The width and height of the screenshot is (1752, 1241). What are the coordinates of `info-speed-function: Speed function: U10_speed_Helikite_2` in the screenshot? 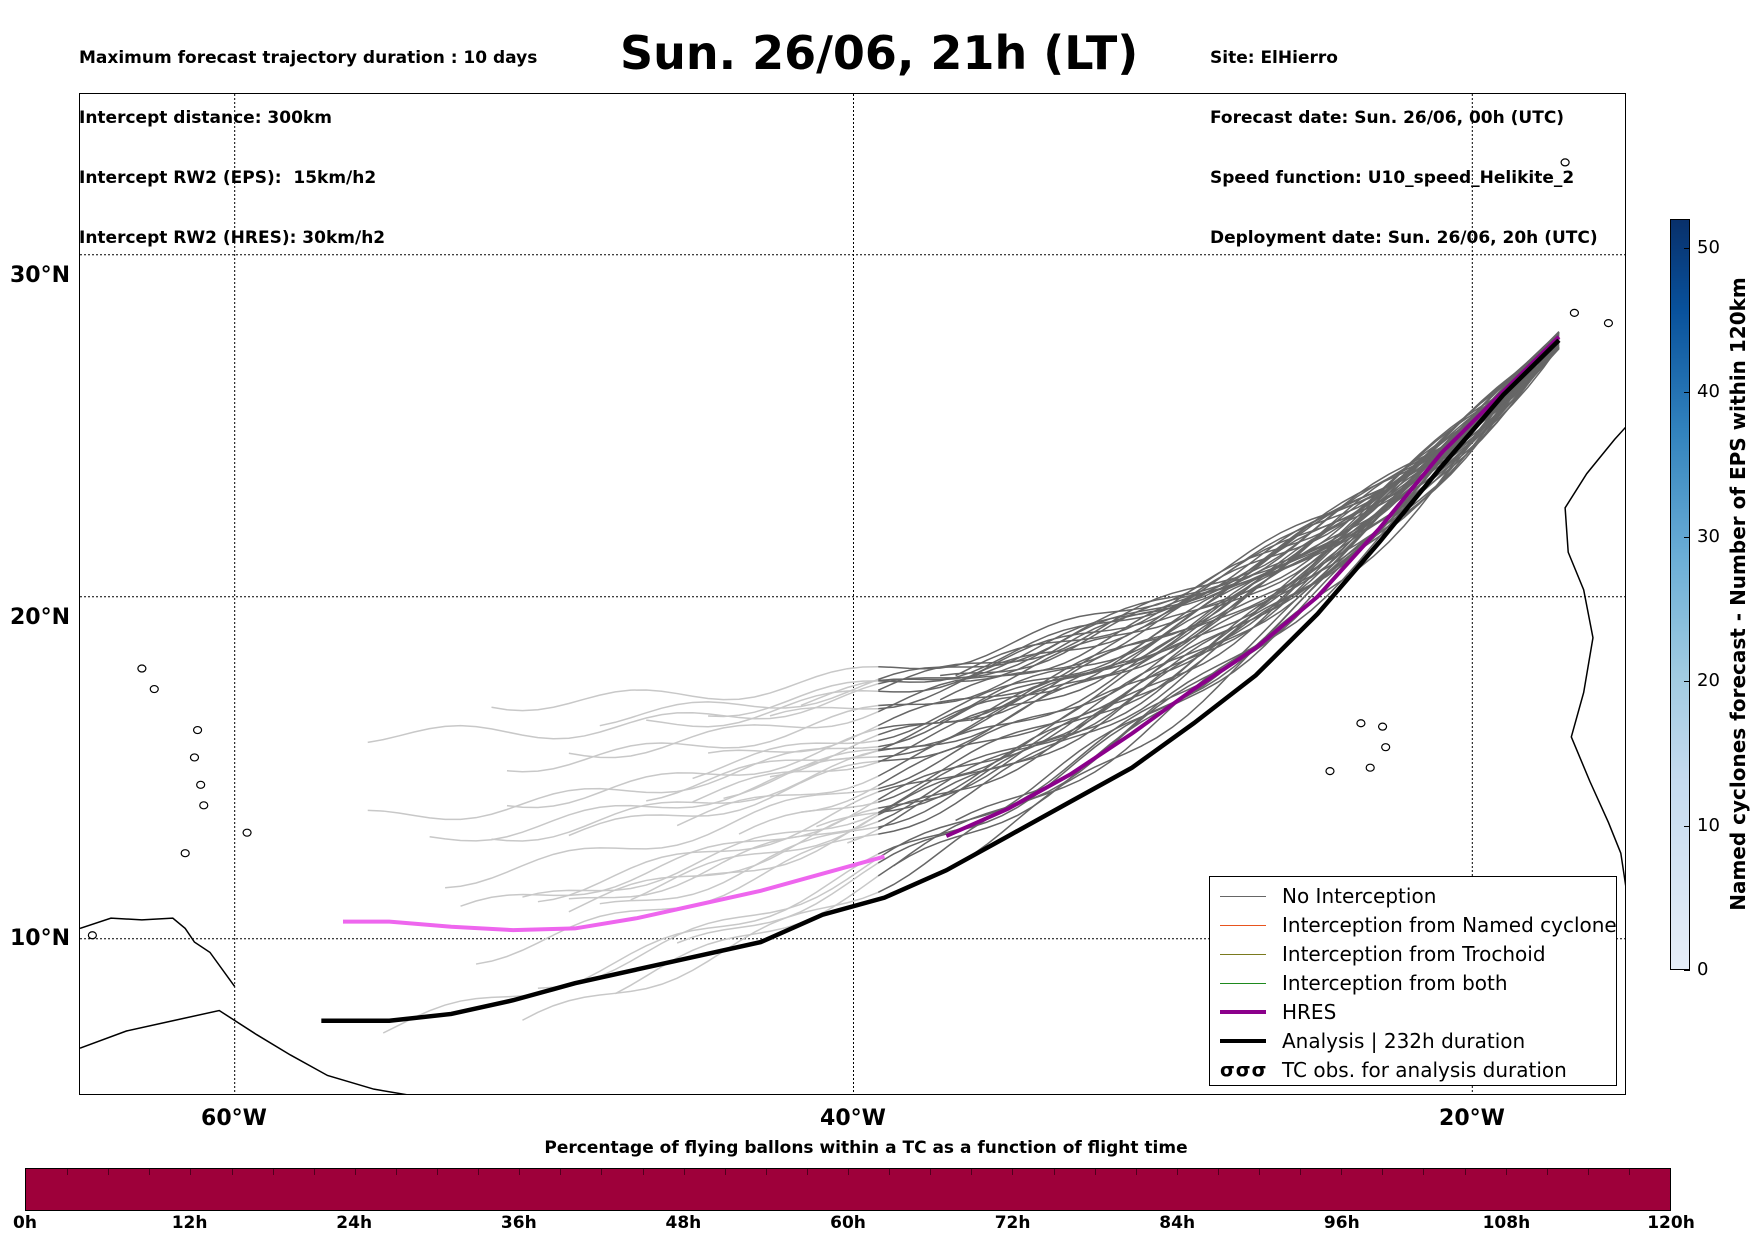 It's located at (1392, 178).